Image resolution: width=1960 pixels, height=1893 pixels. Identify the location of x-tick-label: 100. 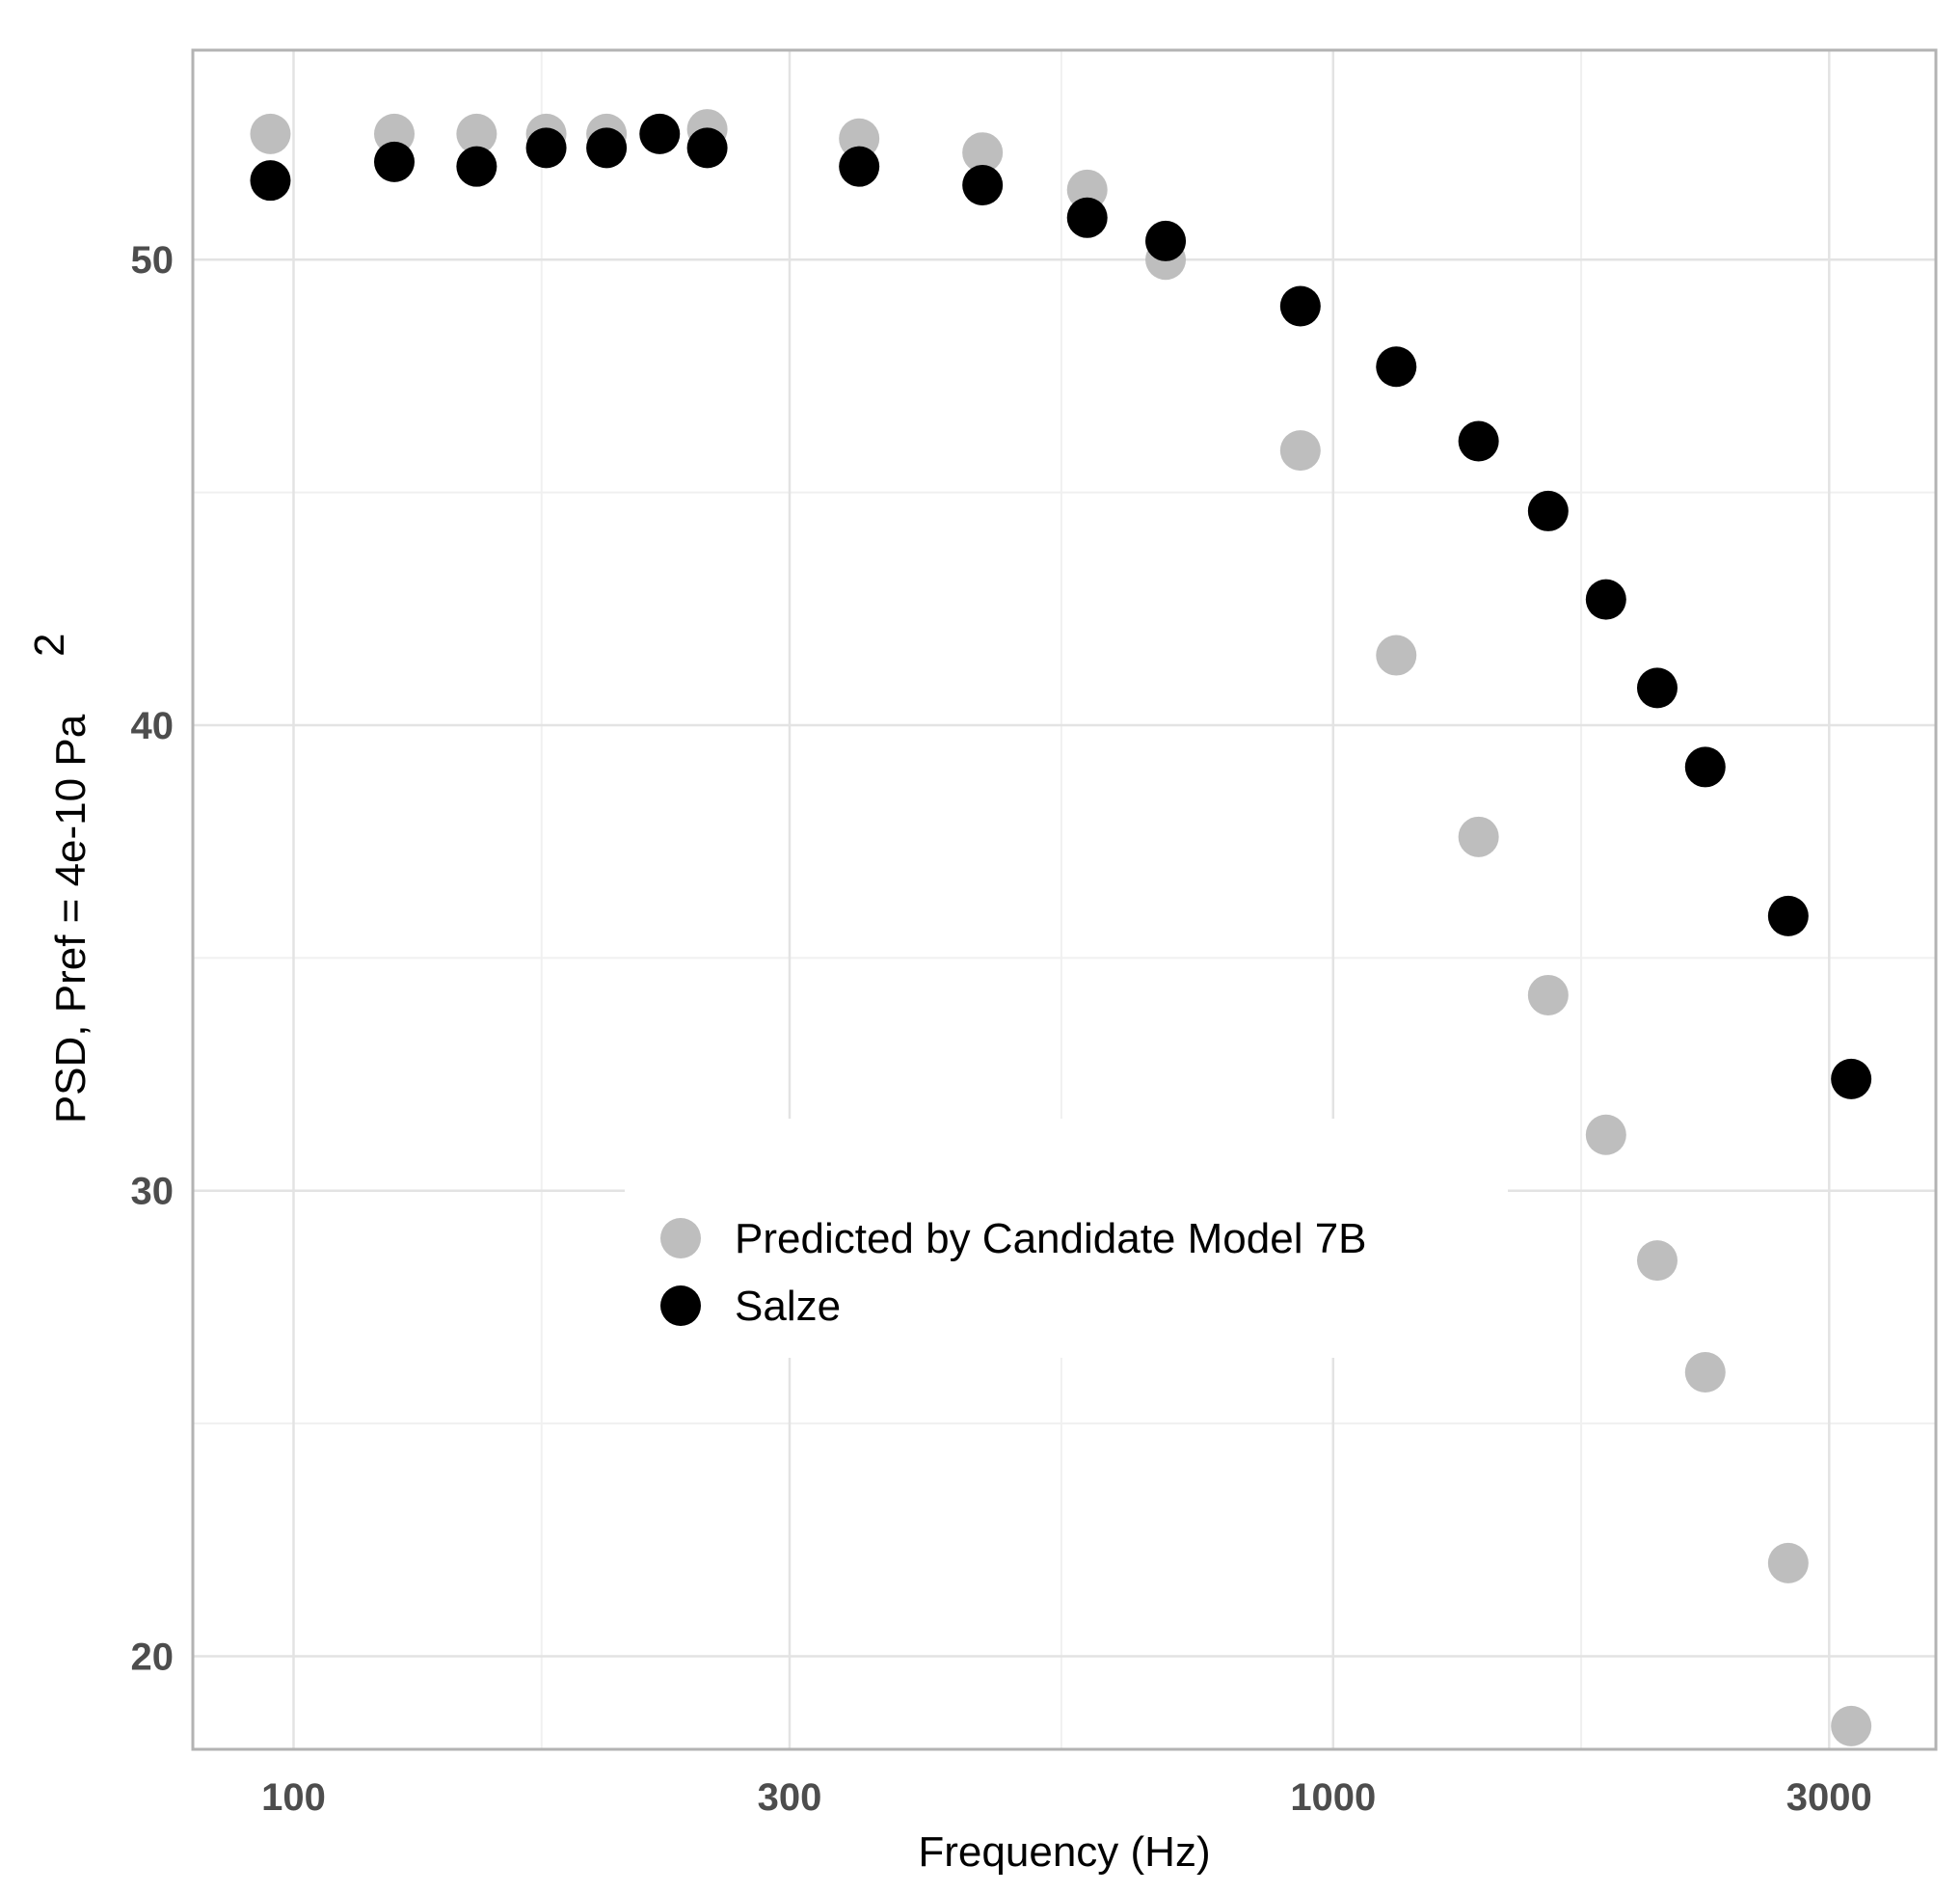
(293, 1797).